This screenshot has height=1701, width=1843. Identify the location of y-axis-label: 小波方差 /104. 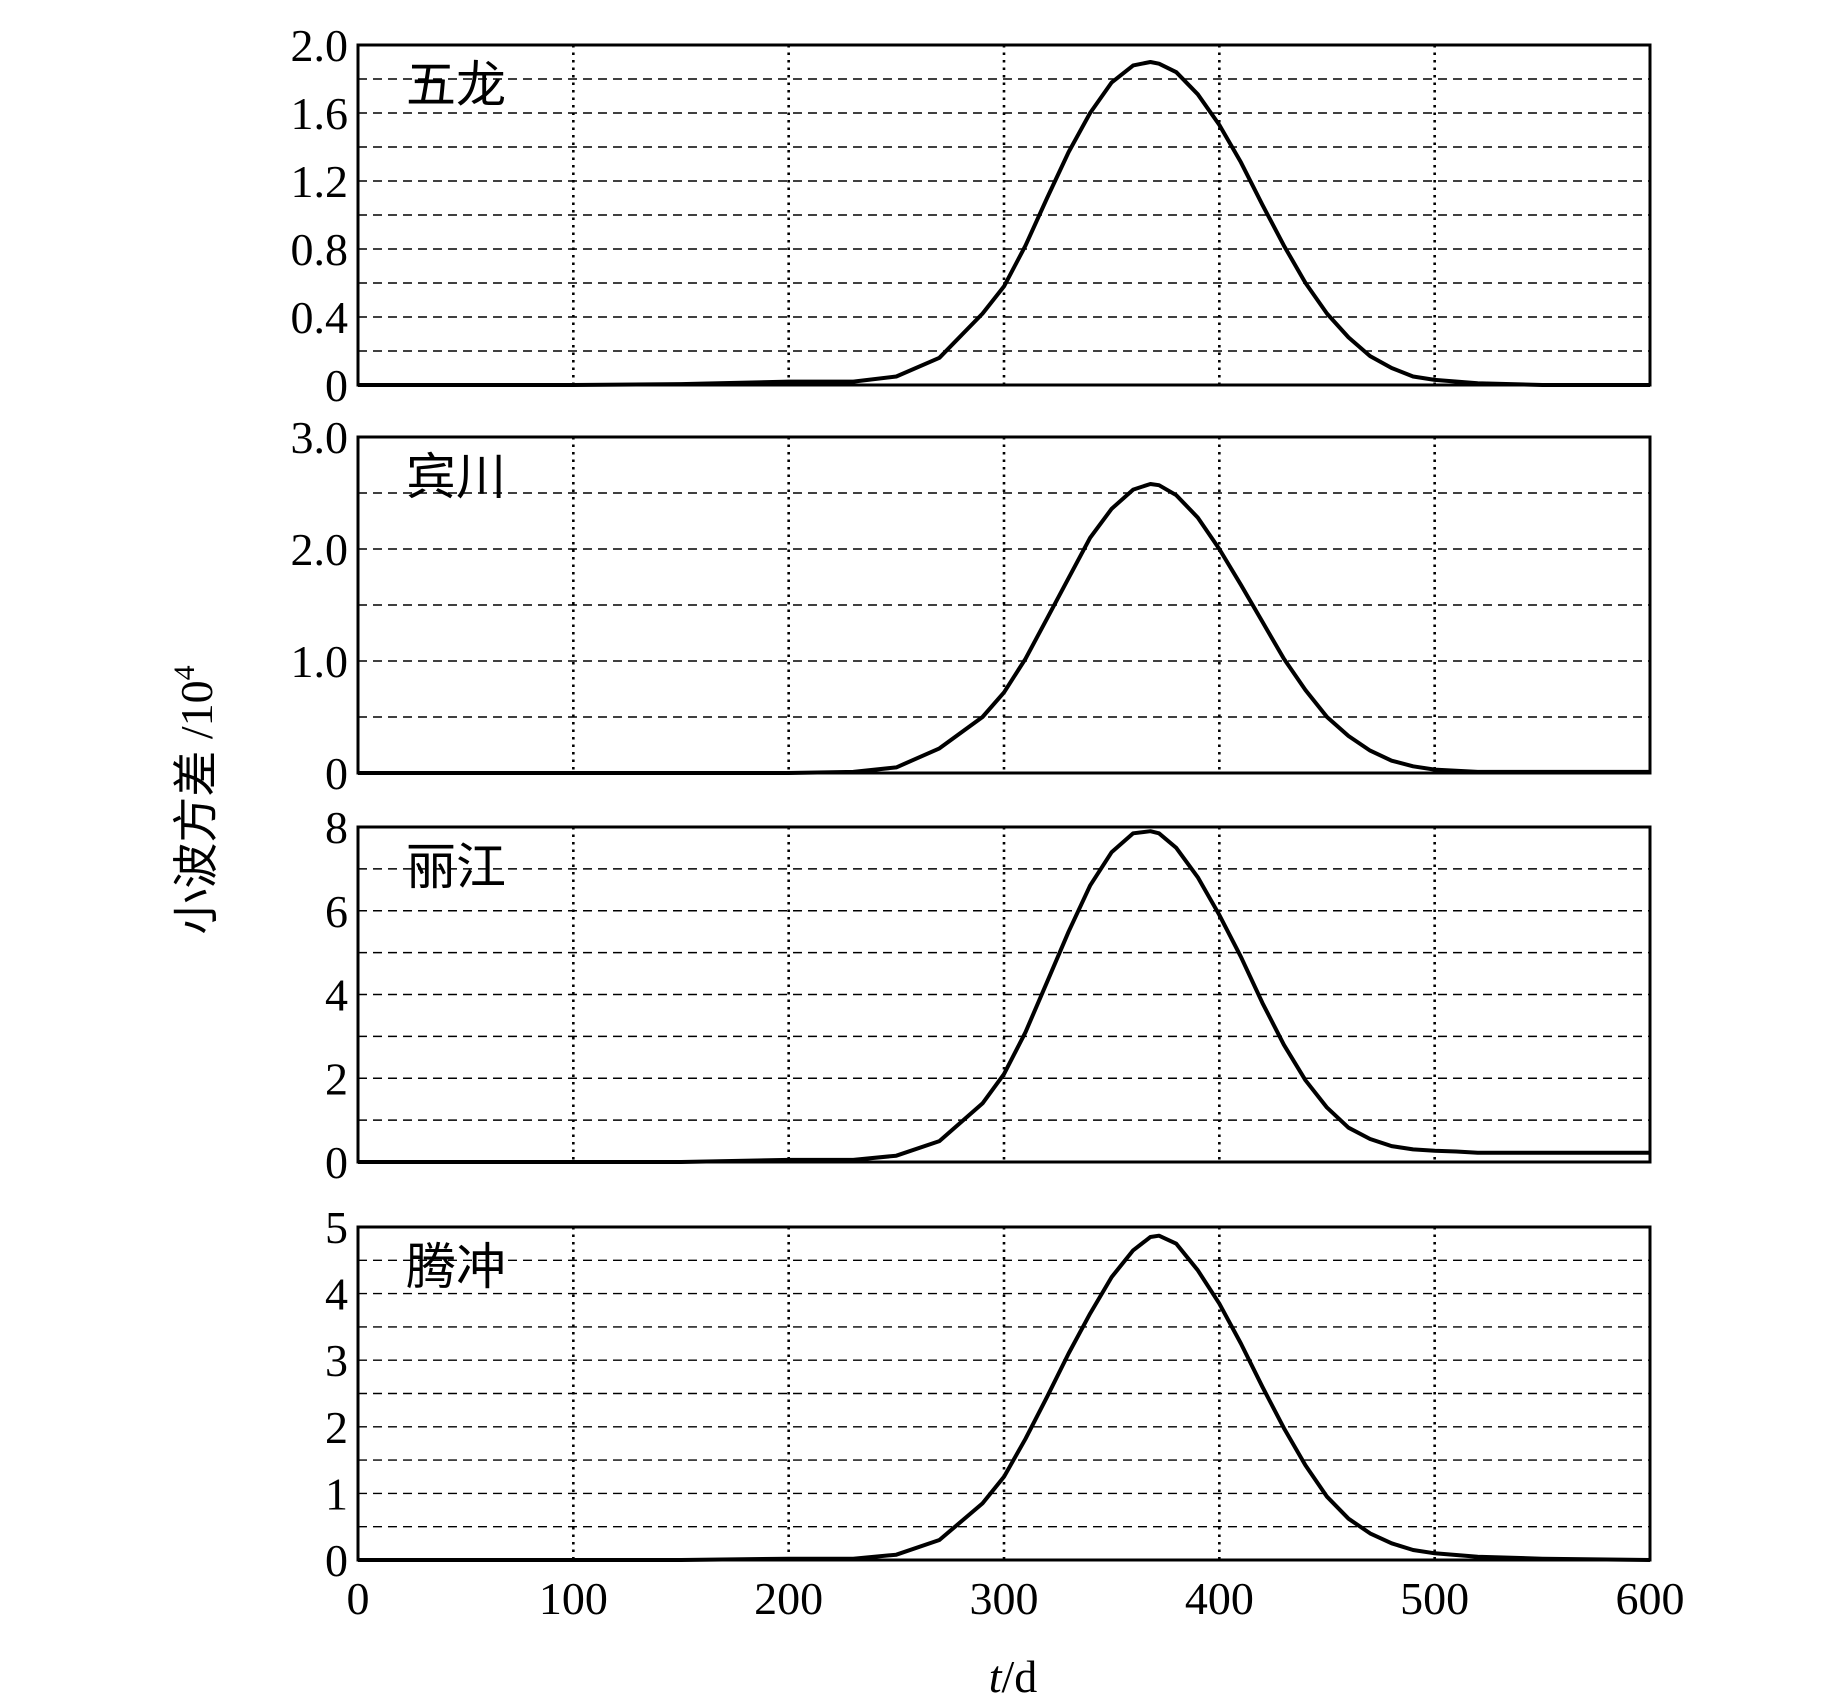
(195, 799).